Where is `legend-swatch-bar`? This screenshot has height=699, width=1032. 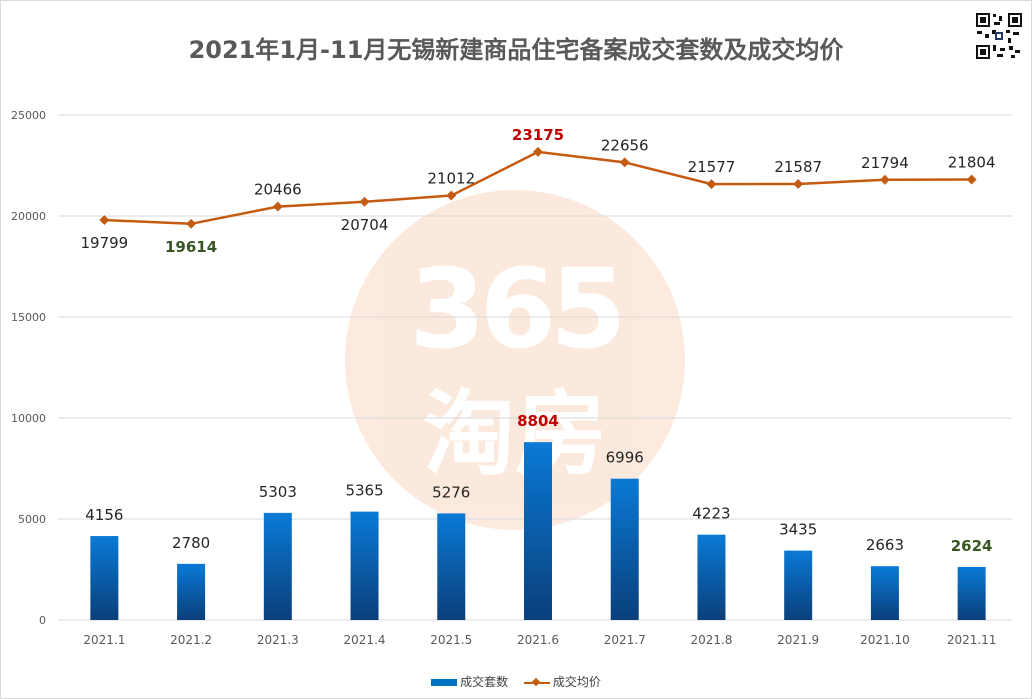 legend-swatch-bar is located at coordinates (444, 682).